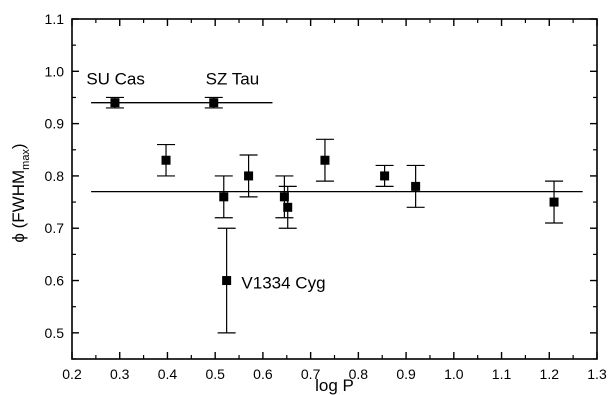 The image size is (608, 395). Describe the element at coordinates (115, 78) in the screenshot. I see `point-annotation: SU Cas` at that location.